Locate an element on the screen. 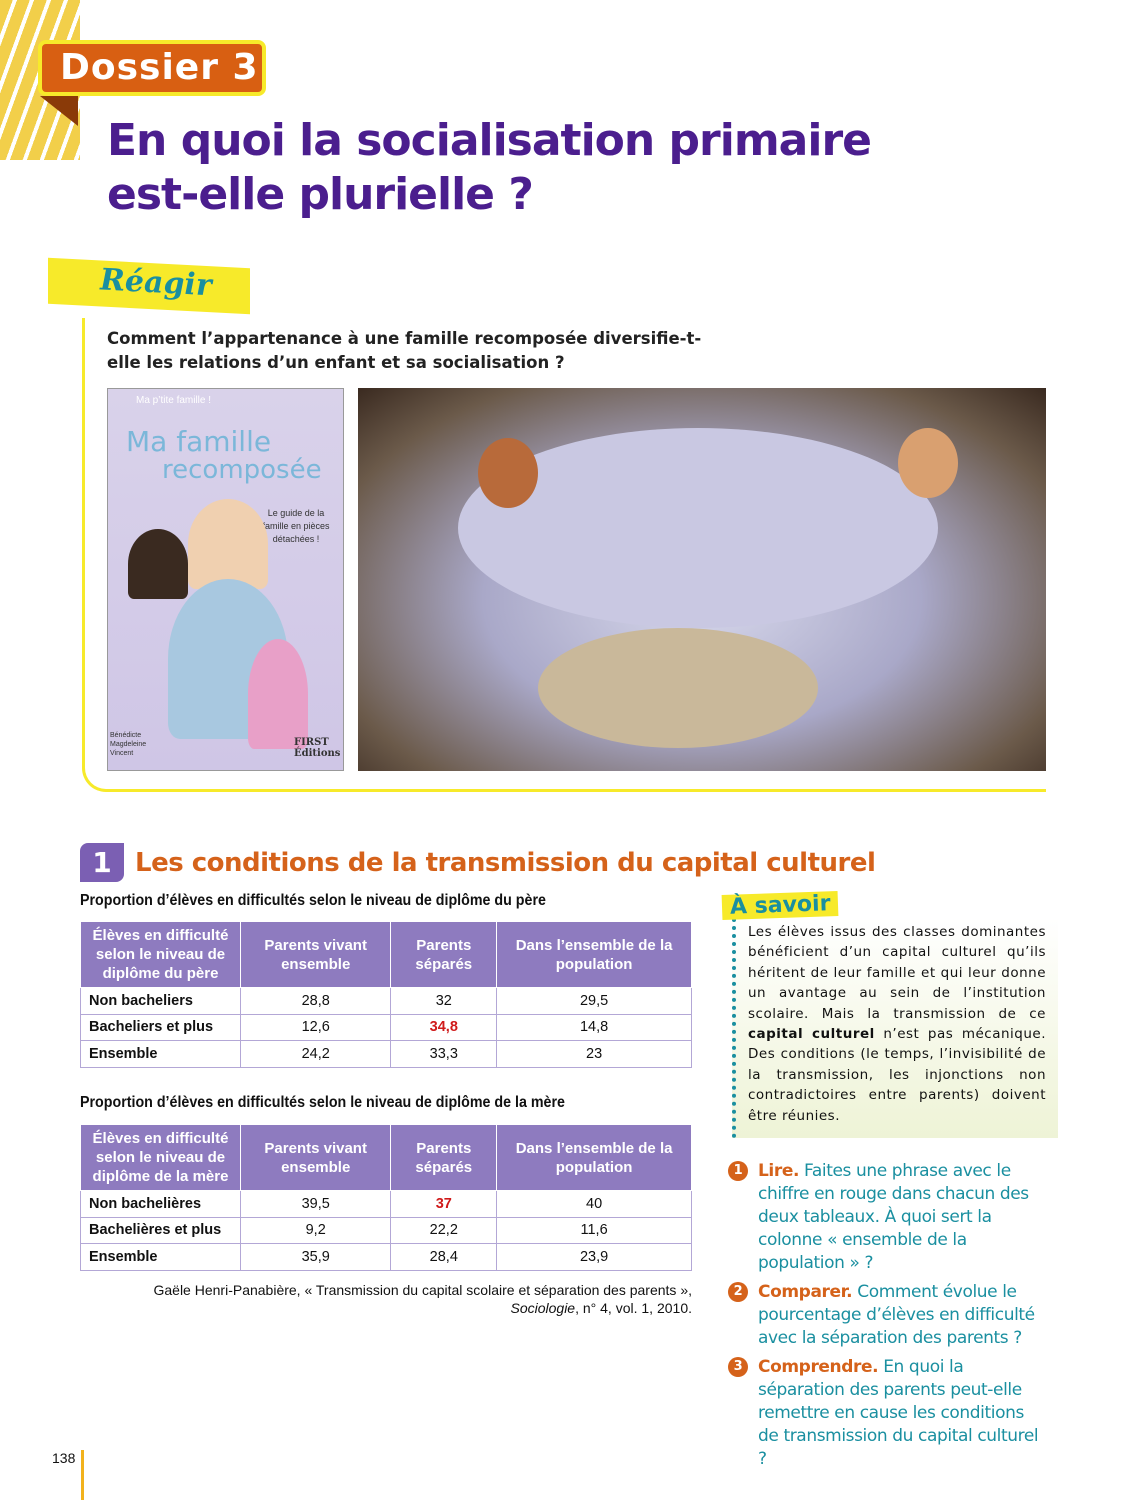  cell: 23,9 is located at coordinates (594, 1257).